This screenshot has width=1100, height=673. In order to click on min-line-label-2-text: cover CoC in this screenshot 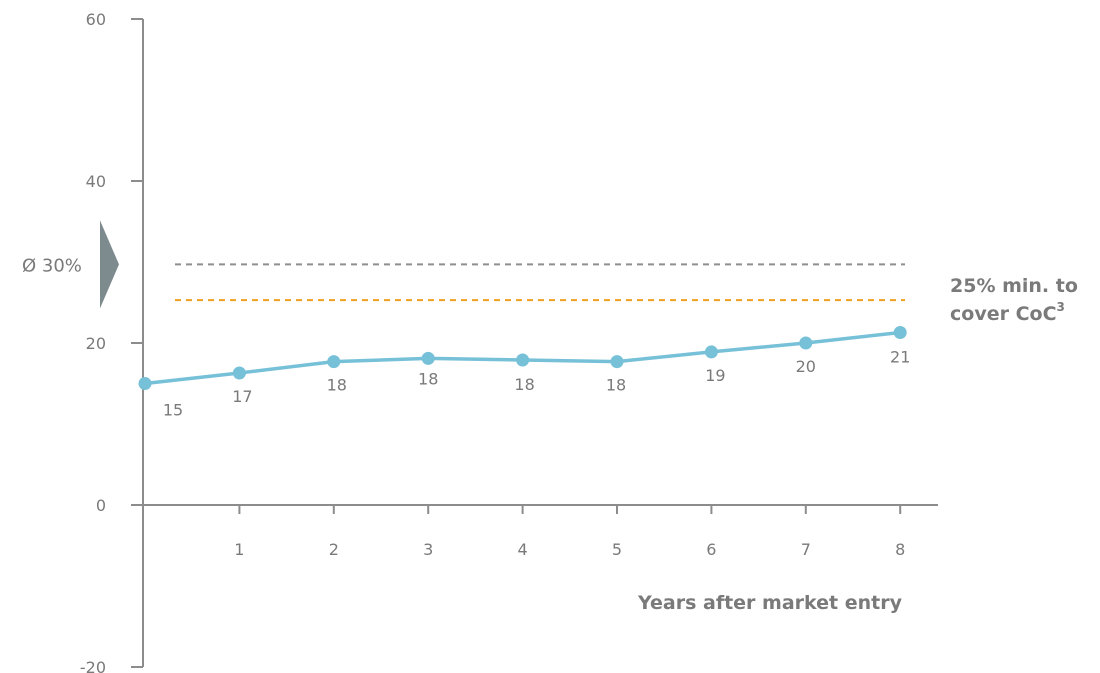, I will do `click(1003, 314)`.